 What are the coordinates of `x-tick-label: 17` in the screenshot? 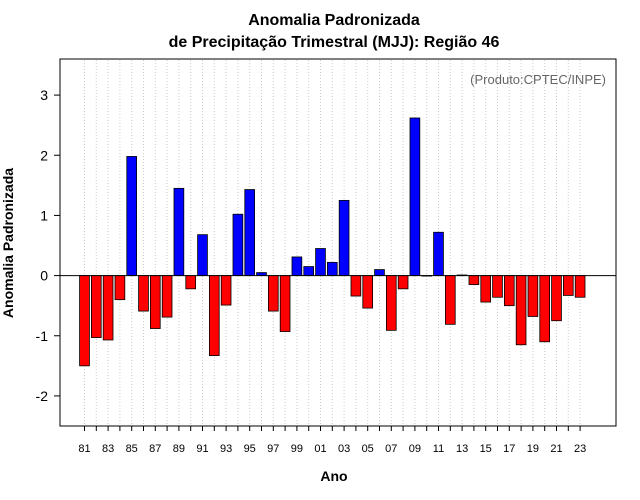 It's located at (509, 449).